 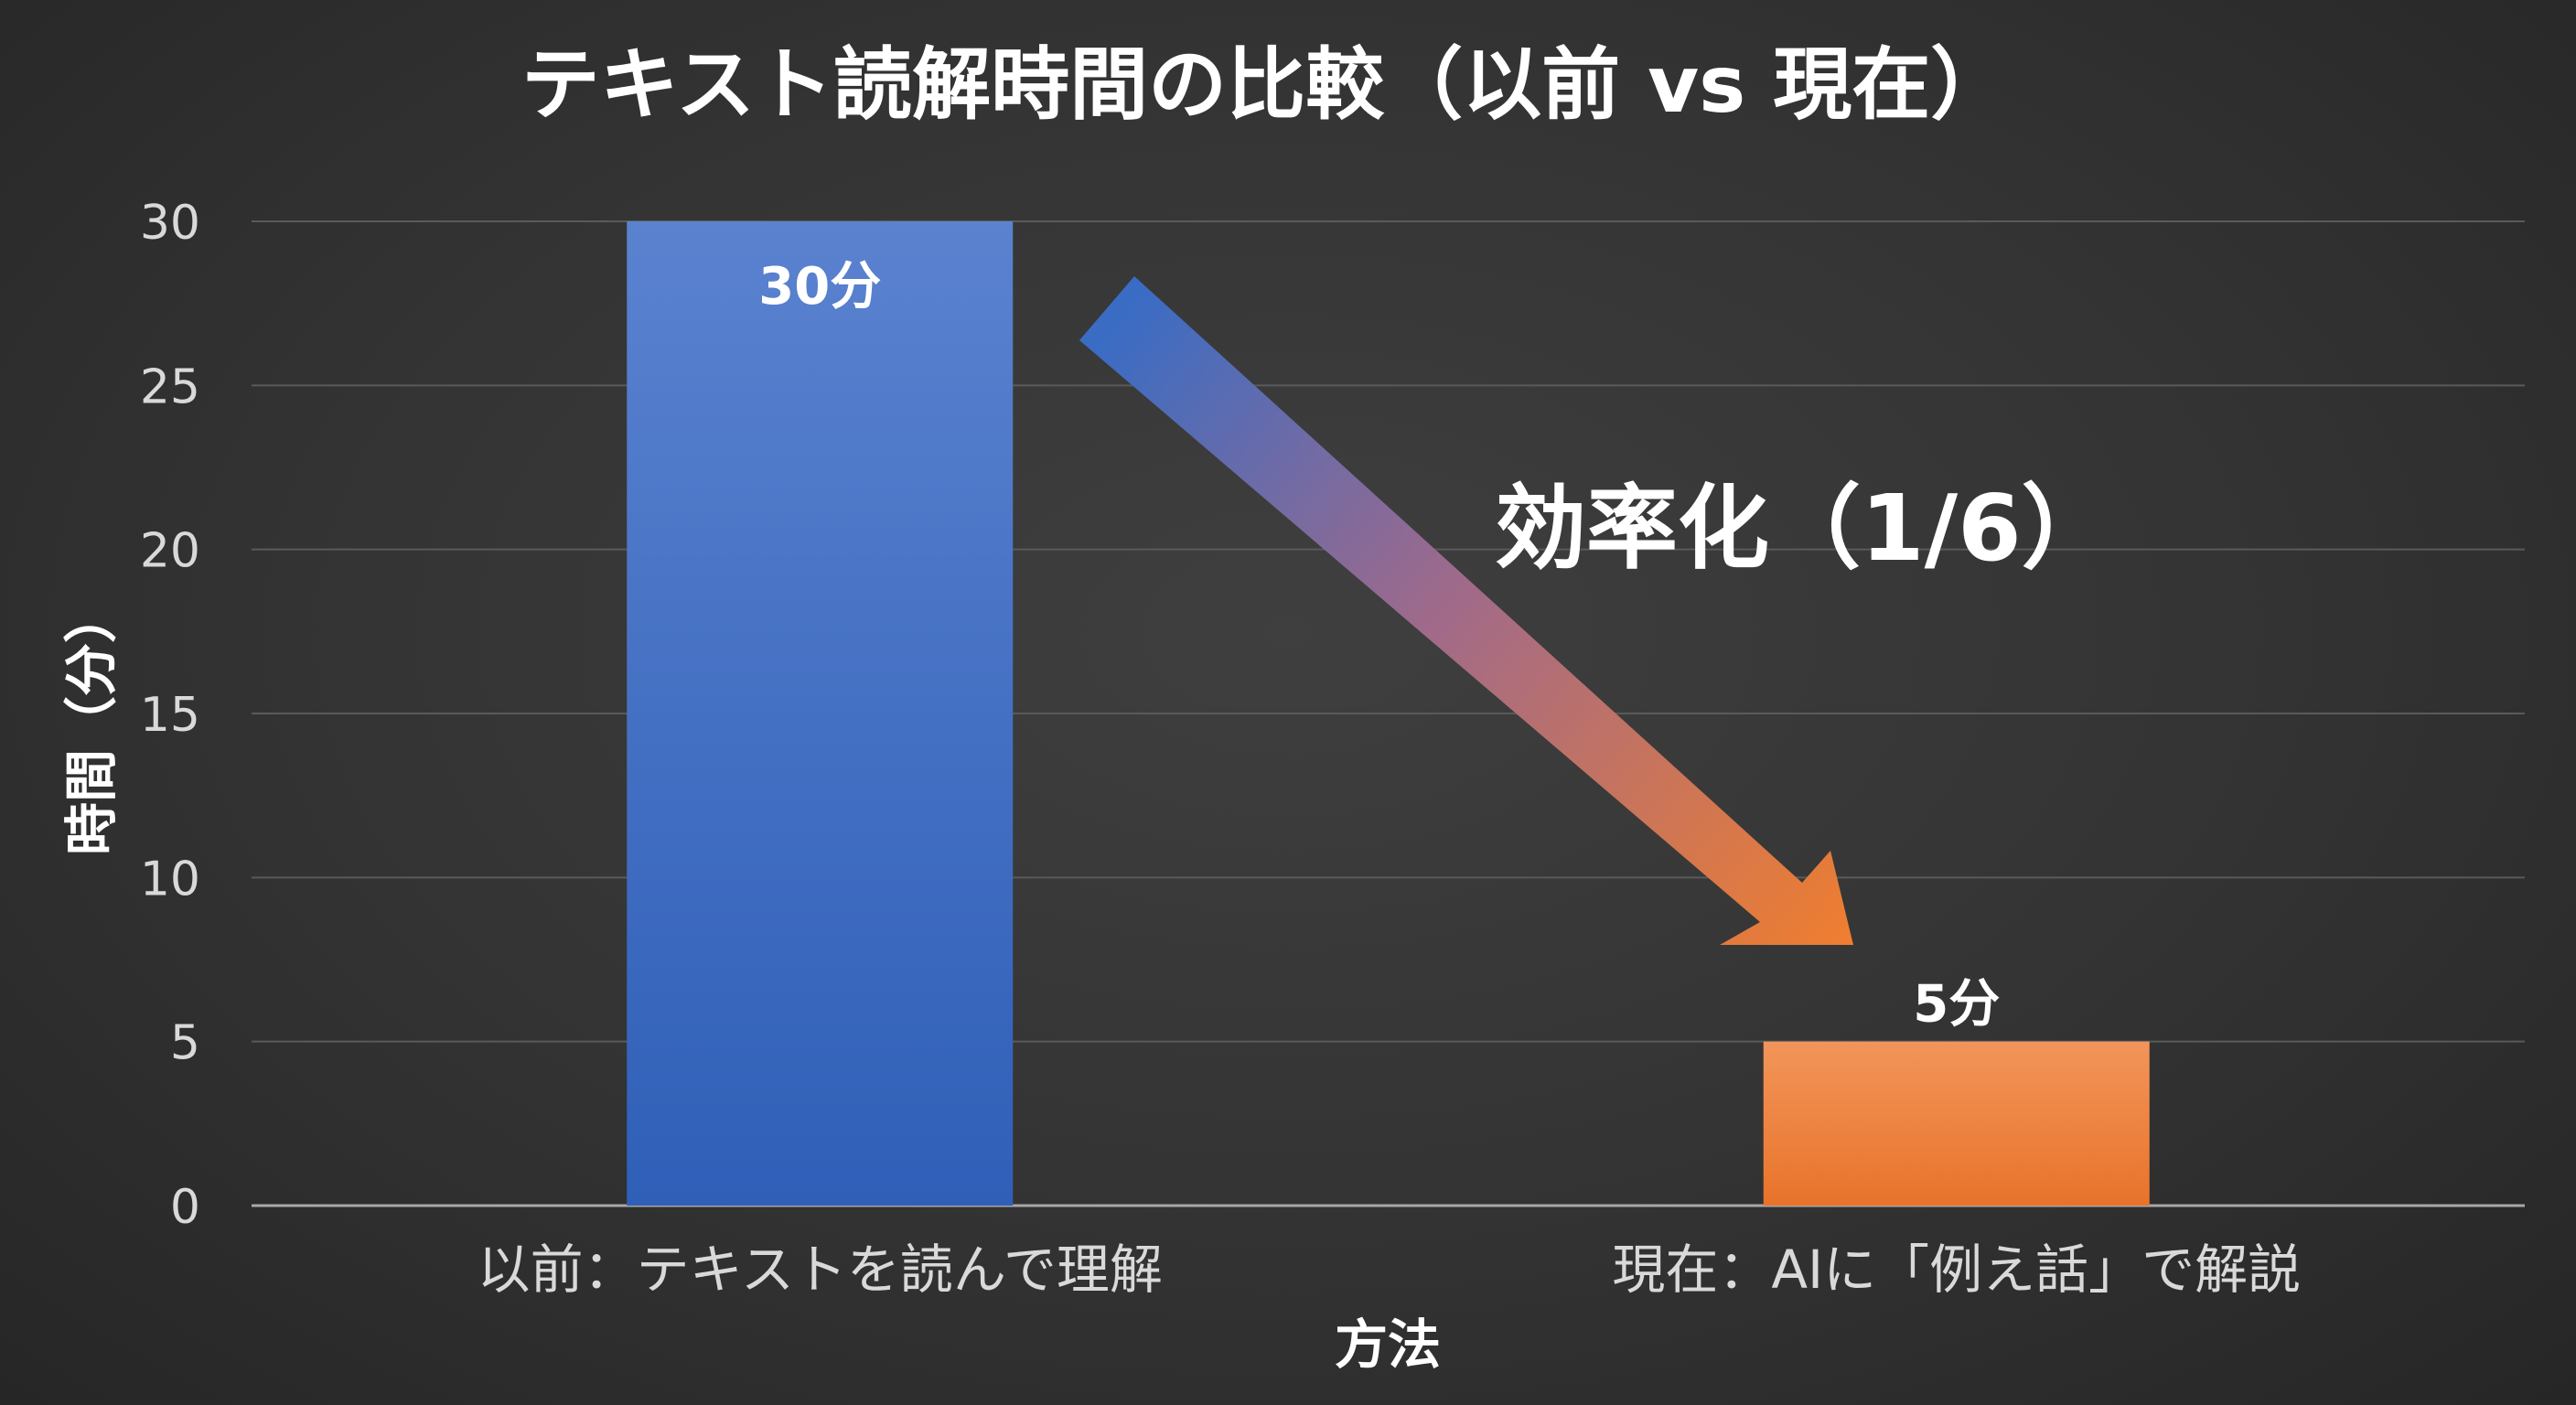 I want to click on y-tick-label: 20, so click(x=170, y=551).